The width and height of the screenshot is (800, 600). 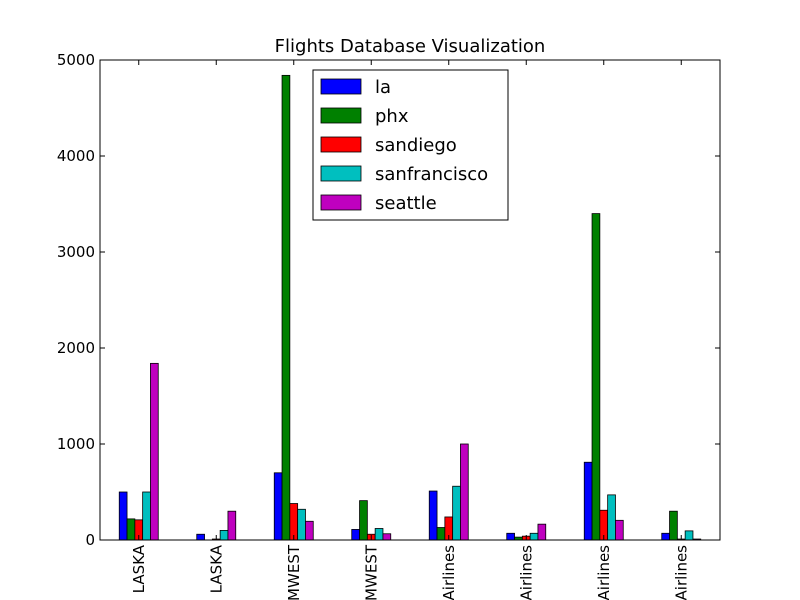 I want to click on chart-title: Flights Database Visualization, so click(x=410, y=46).